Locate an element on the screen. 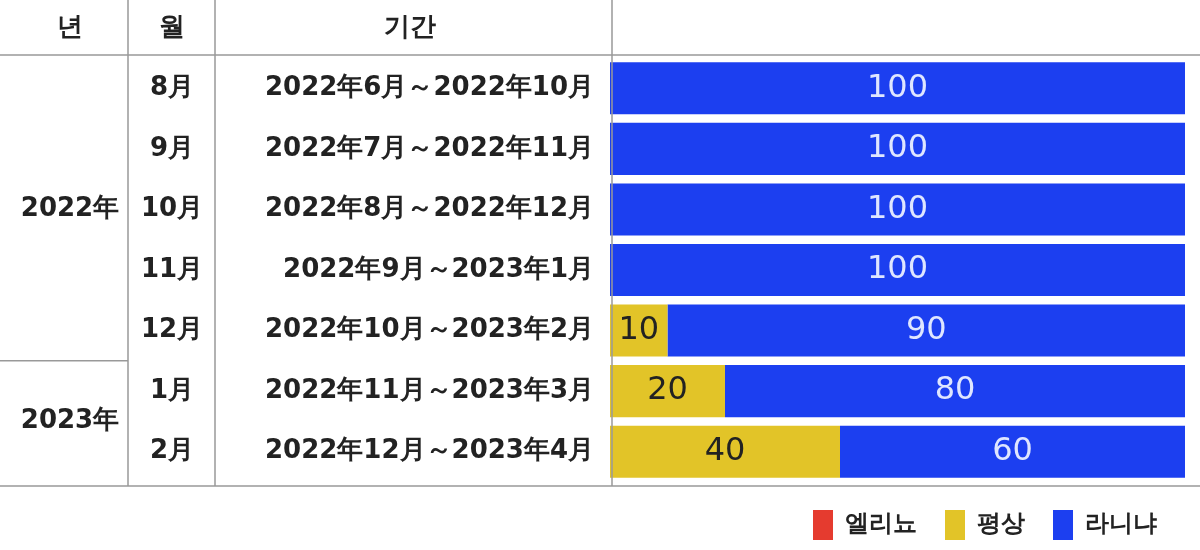 This screenshot has width=1200, height=550. text: 9月 is located at coordinates (172, 146).